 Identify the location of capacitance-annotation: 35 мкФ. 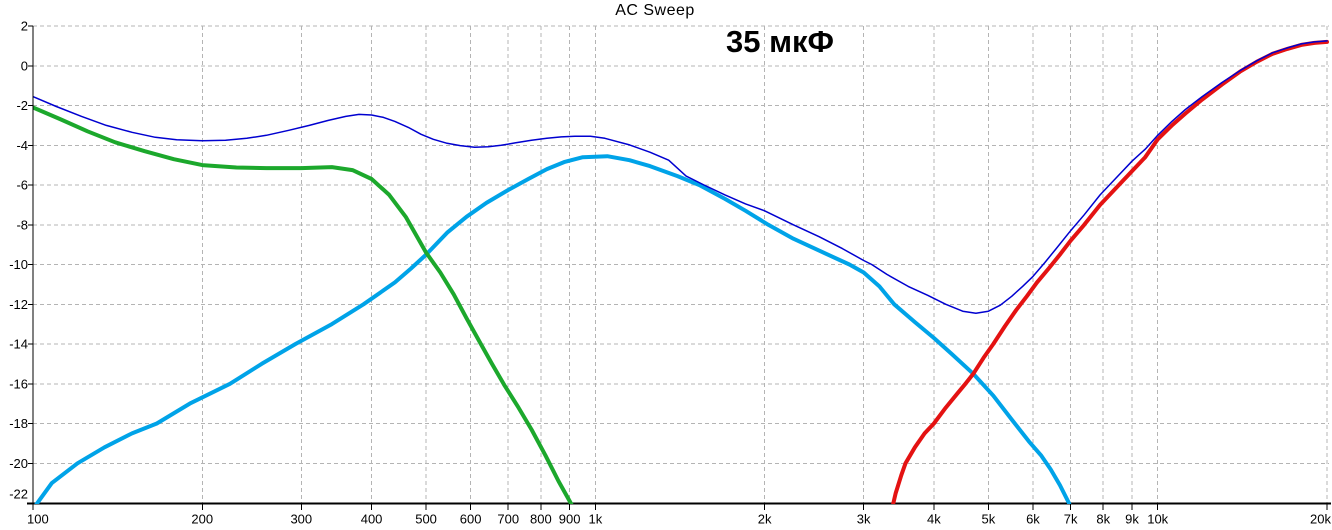
(779, 41).